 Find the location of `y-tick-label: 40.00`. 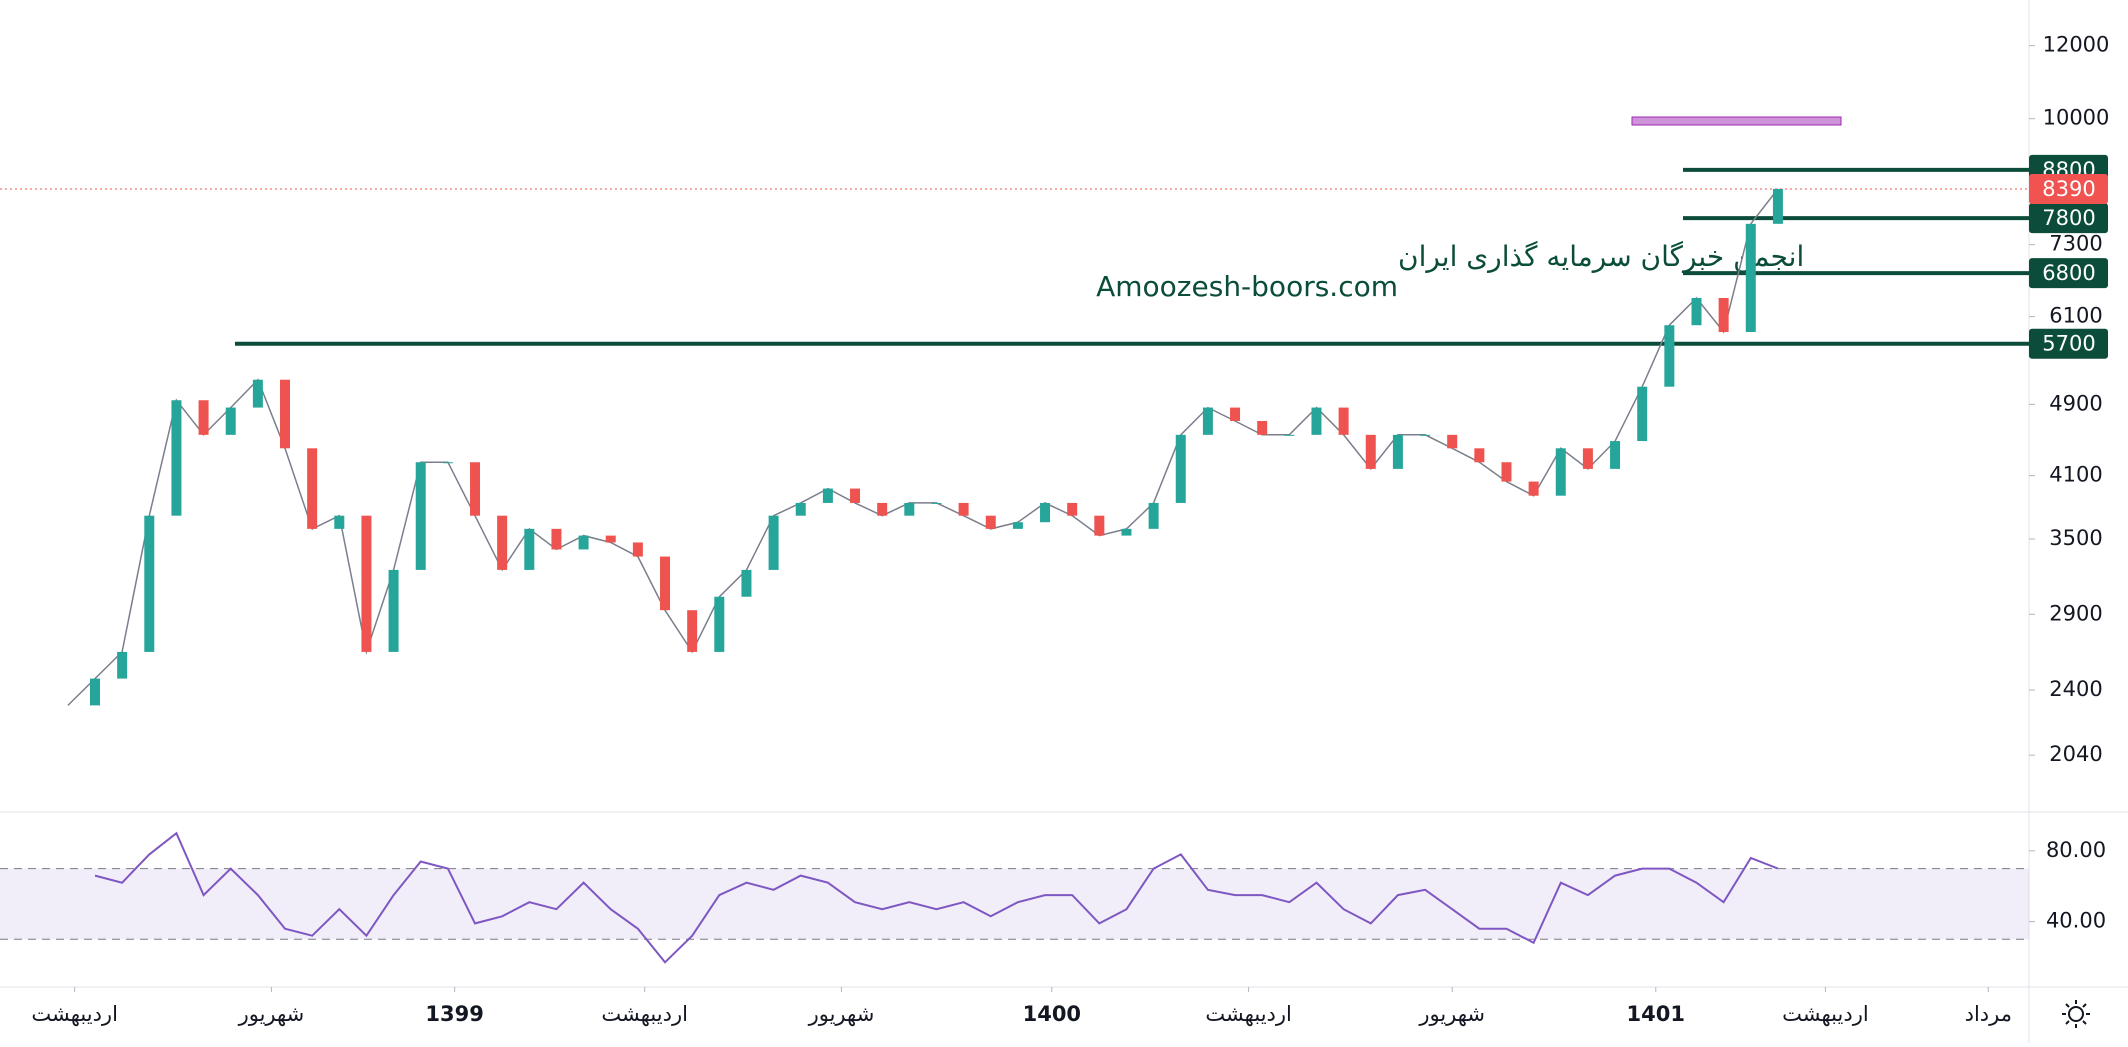

y-tick-label: 40.00 is located at coordinates (2076, 921).